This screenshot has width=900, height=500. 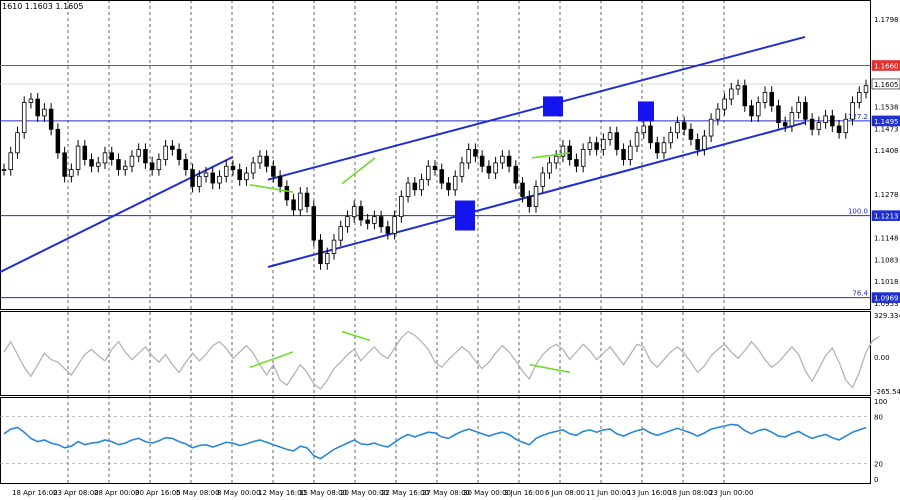 I want to click on time-tick-label: 8 May 00:00, so click(x=239, y=493).